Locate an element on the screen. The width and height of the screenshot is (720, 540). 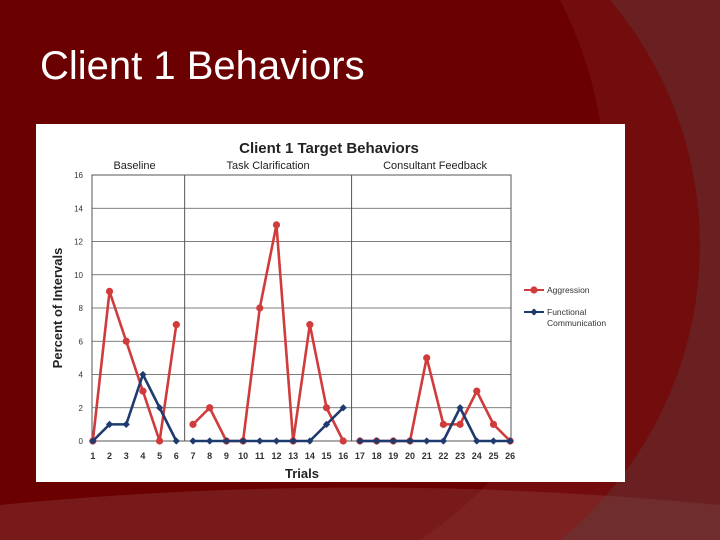
y-tick-label: 16 is located at coordinates (78, 175).